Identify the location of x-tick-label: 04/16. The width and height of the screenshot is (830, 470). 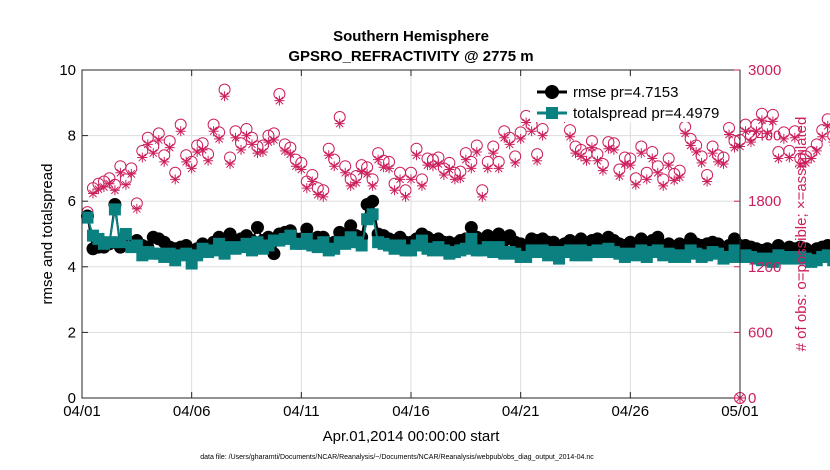
(411, 411).